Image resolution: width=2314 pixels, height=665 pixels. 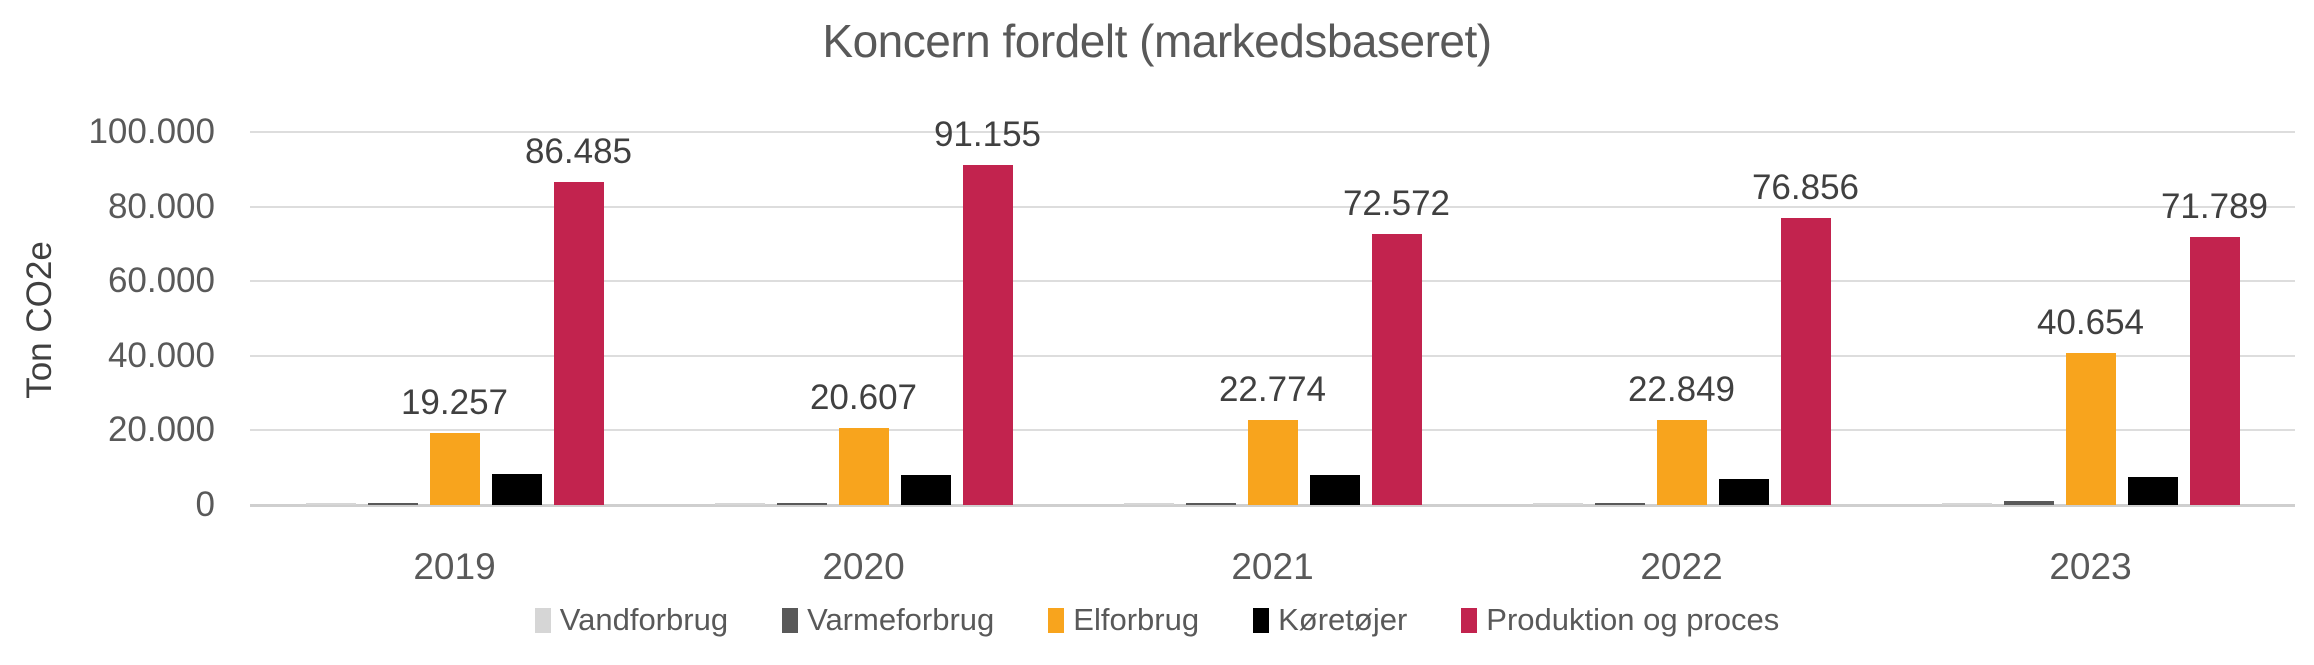 I want to click on bar-varmeforbrug-2020, so click(x=801, y=503).